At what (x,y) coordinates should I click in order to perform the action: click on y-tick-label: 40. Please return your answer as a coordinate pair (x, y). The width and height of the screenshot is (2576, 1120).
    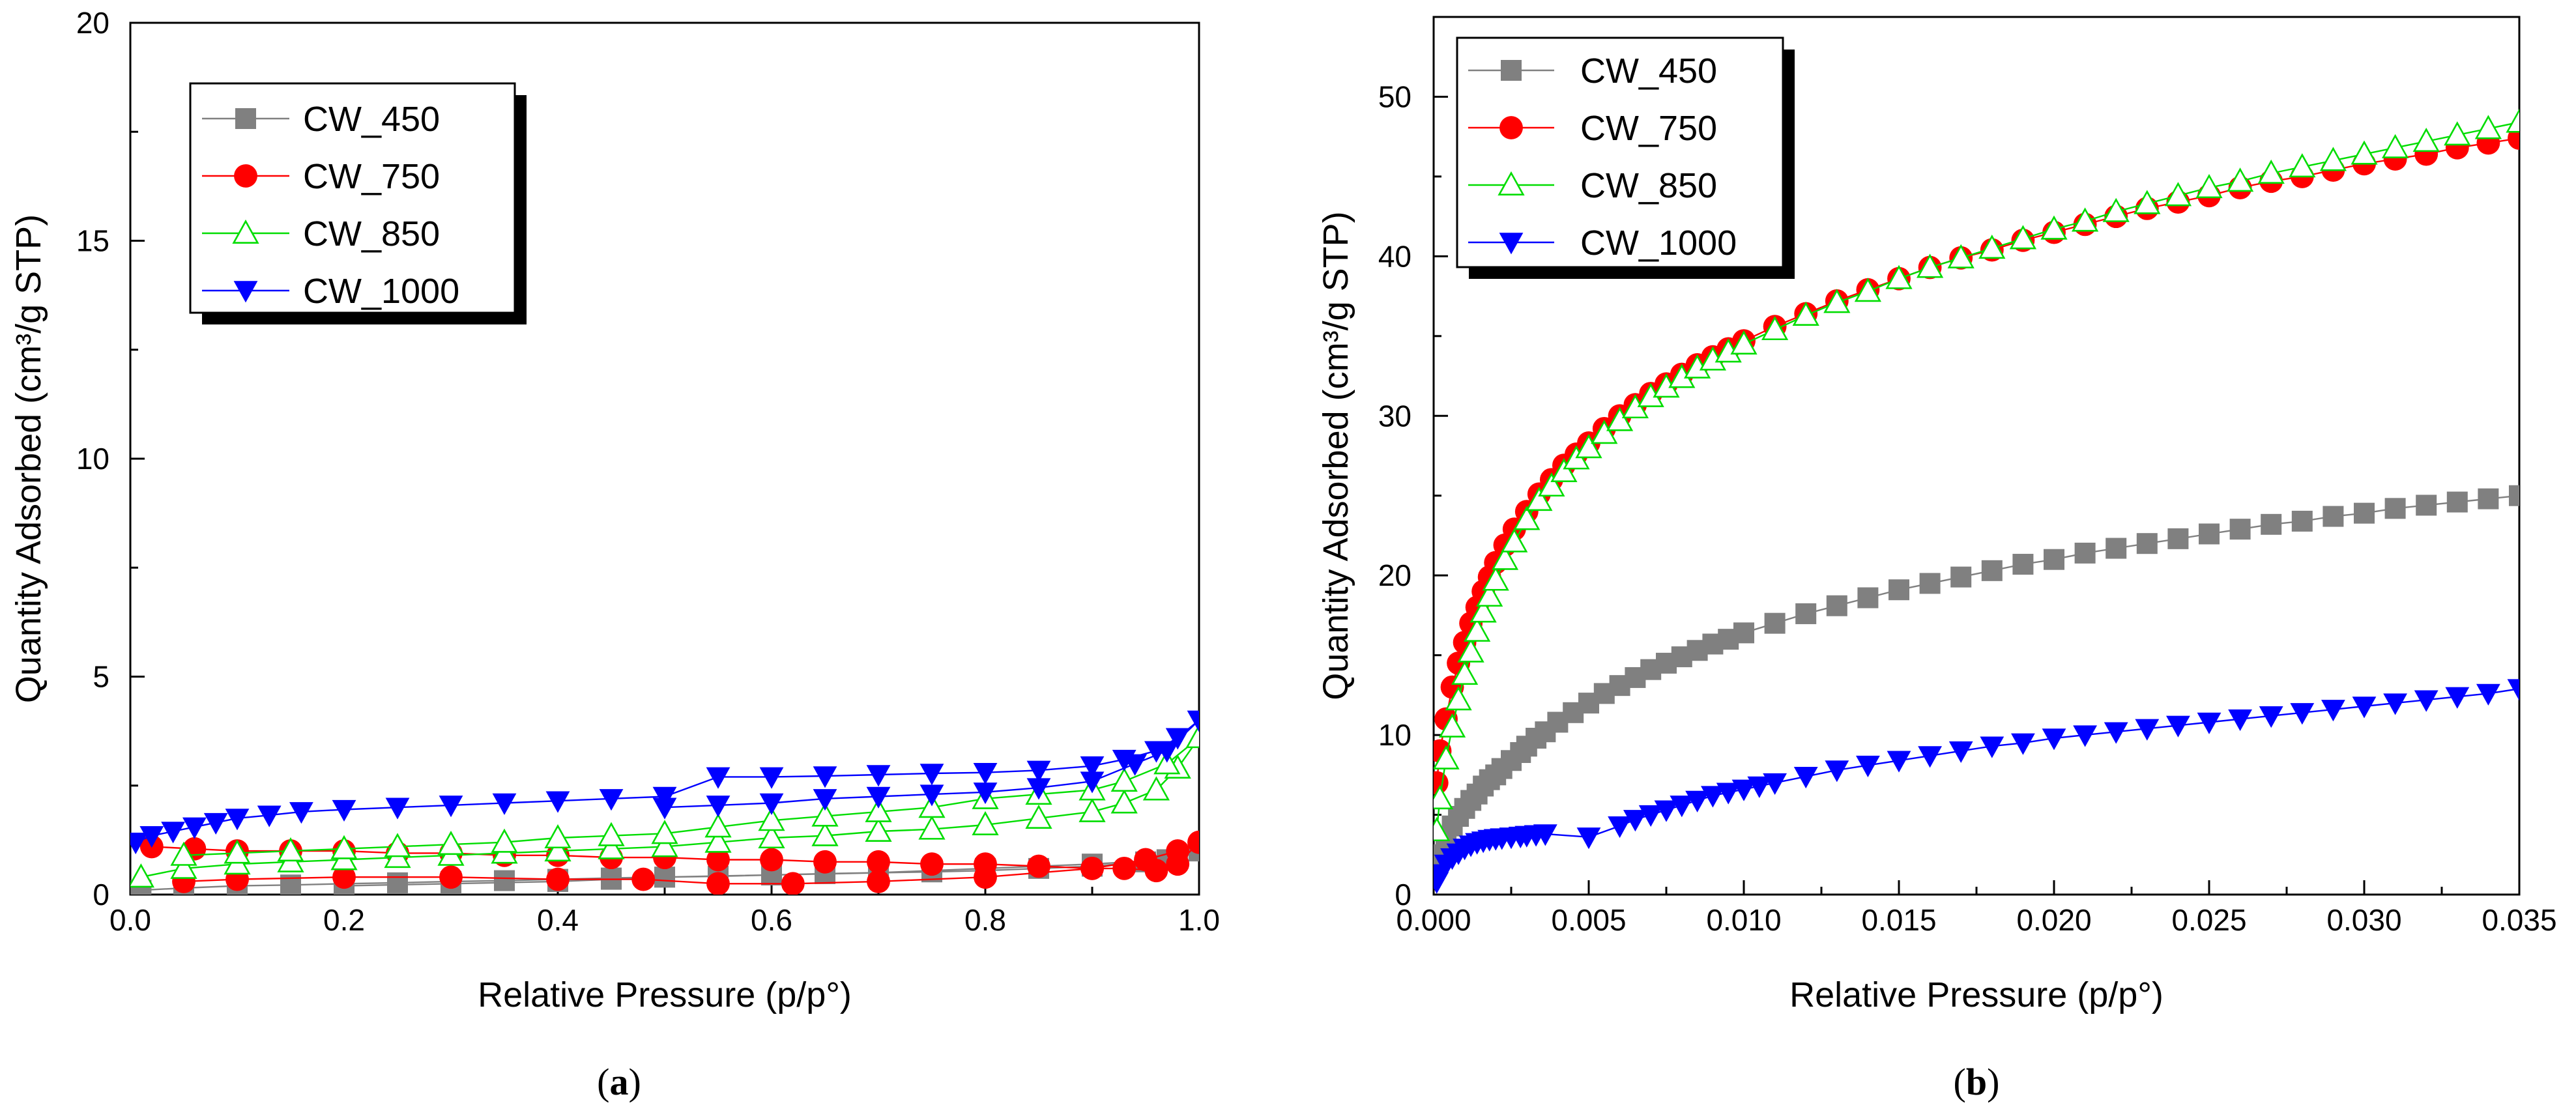
    Looking at the image, I should click on (1394, 256).